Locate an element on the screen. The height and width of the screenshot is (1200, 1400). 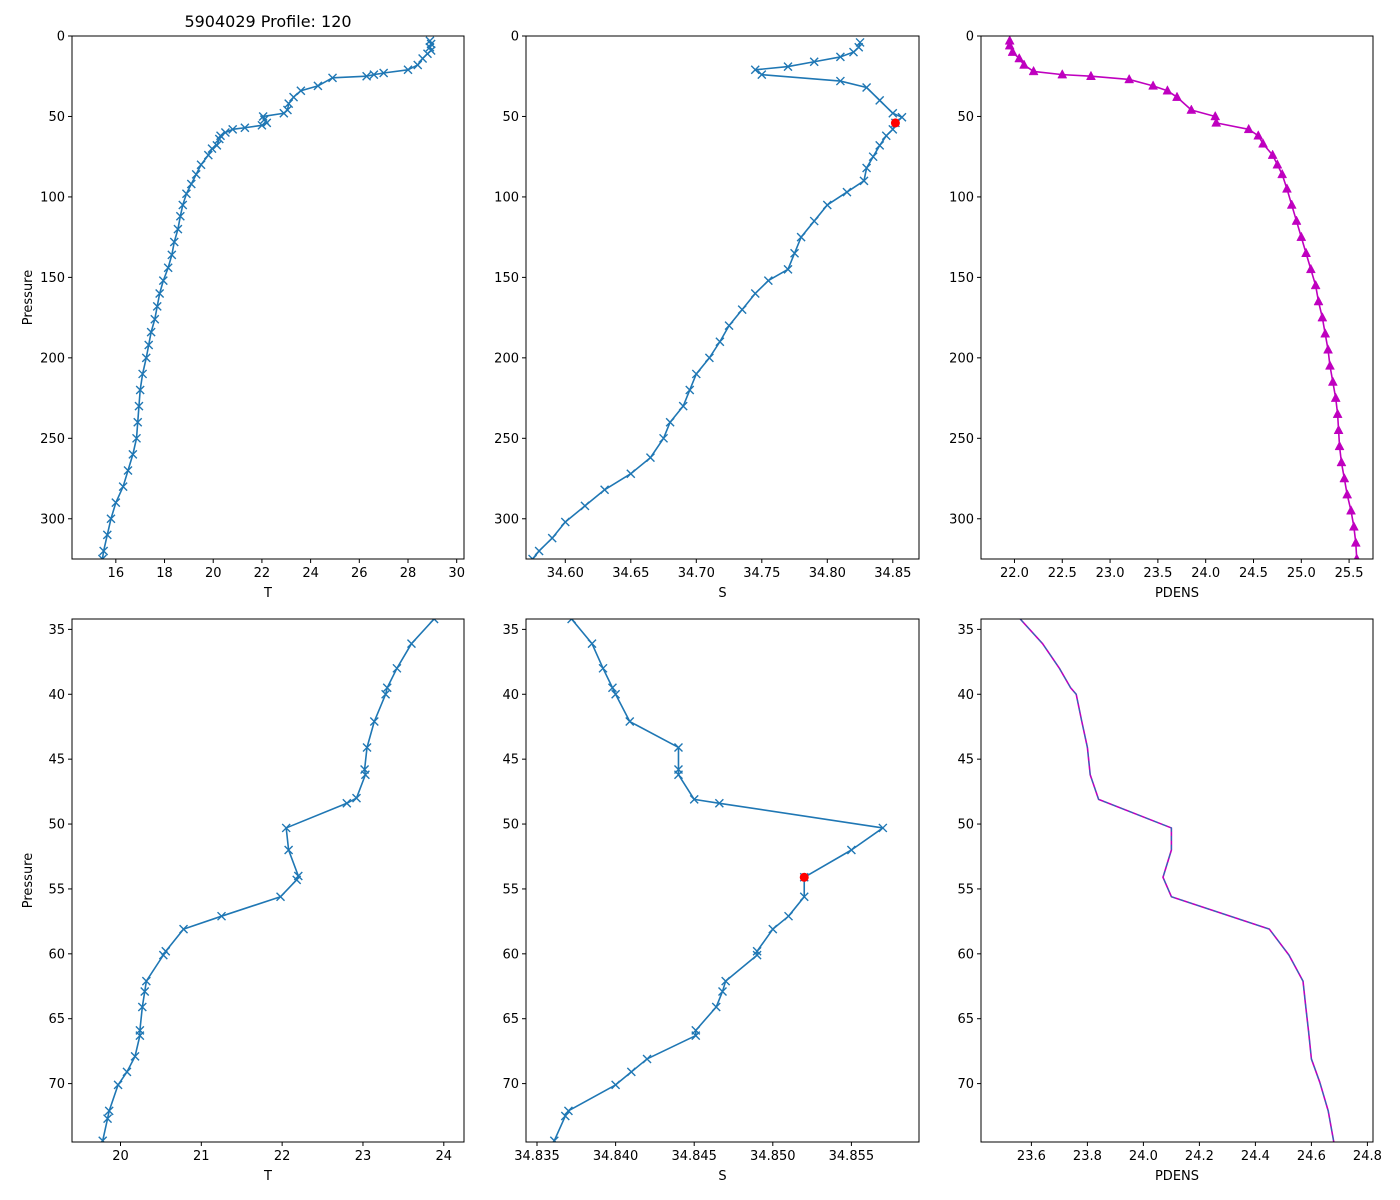
x-tick-label: 25.5 is located at coordinates (1349, 573).